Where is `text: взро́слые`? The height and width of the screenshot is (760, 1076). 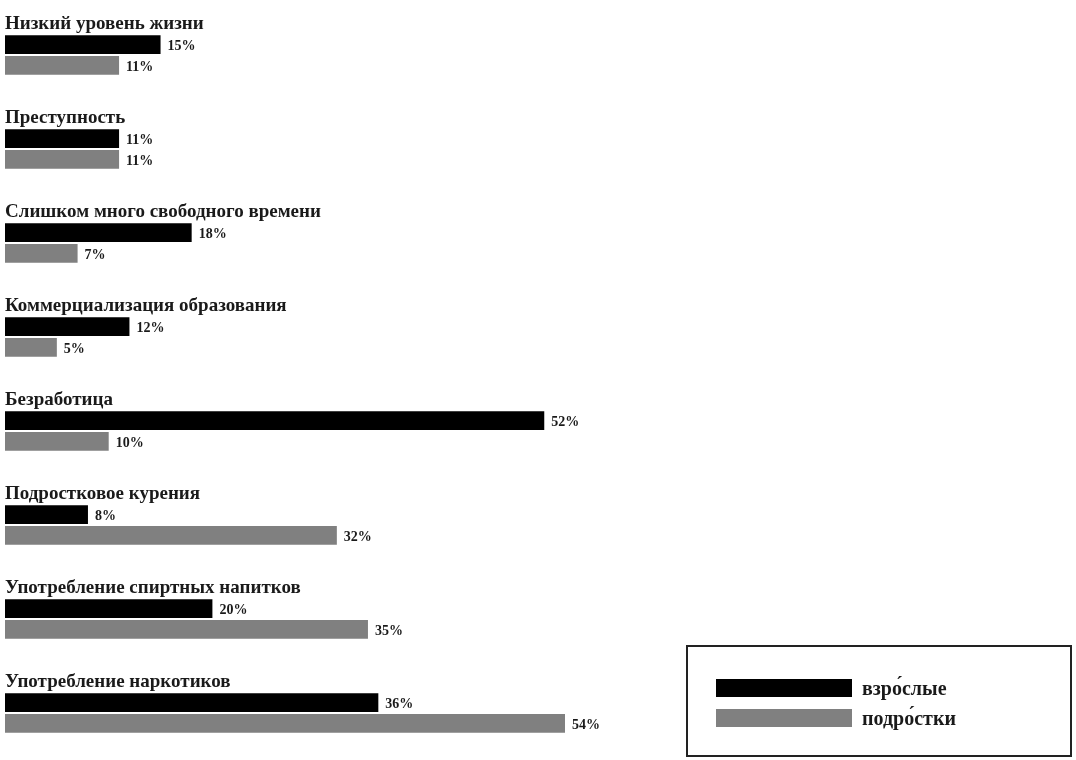
text: взро́слые is located at coordinates (904, 688).